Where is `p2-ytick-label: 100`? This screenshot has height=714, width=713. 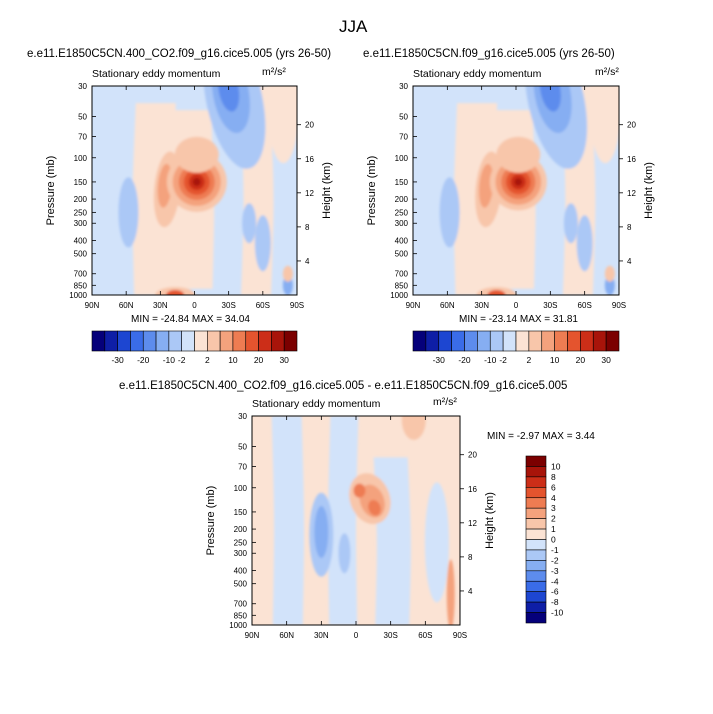
p2-ytick-label: 100 is located at coordinates (402, 158).